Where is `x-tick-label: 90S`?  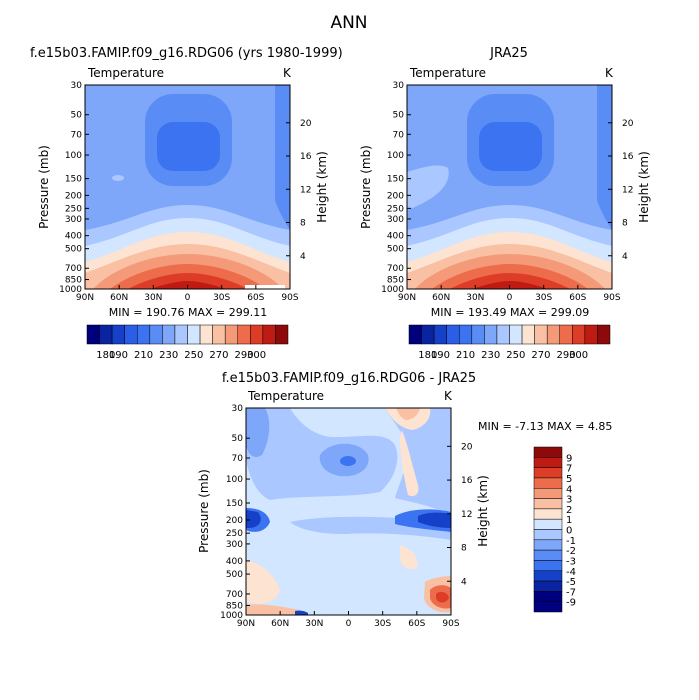 x-tick-label: 90S is located at coordinates (289, 298).